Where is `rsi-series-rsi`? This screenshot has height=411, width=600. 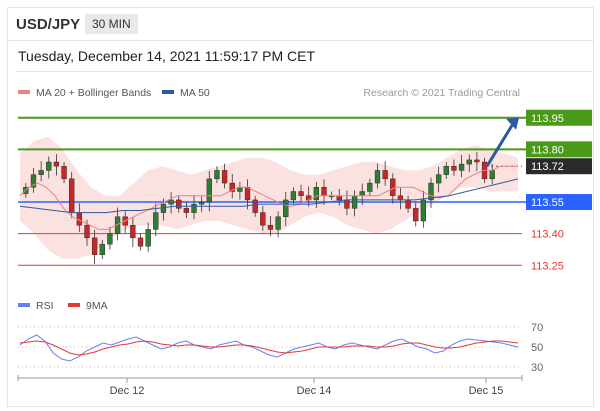
rsi-series-rsi is located at coordinates (269, 348).